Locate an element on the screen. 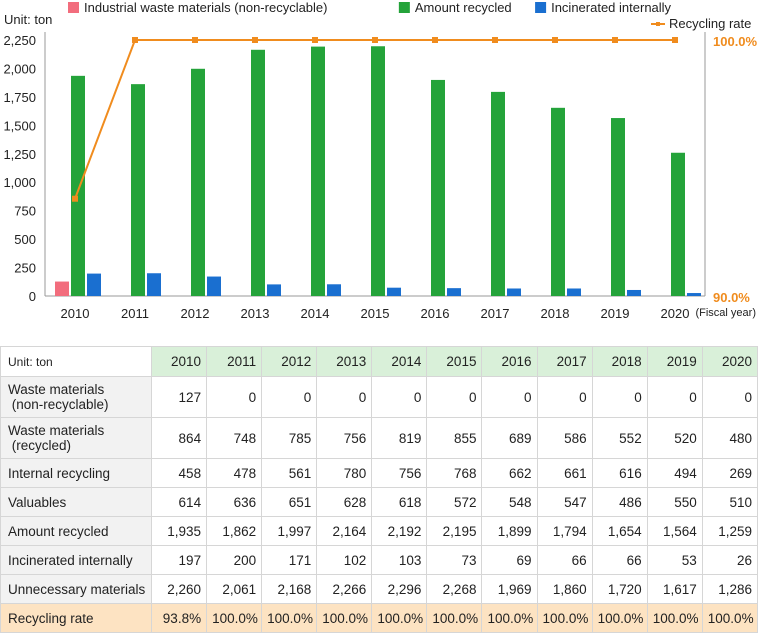 The image size is (760, 635). table-year-header: 2016 is located at coordinates (509, 361).